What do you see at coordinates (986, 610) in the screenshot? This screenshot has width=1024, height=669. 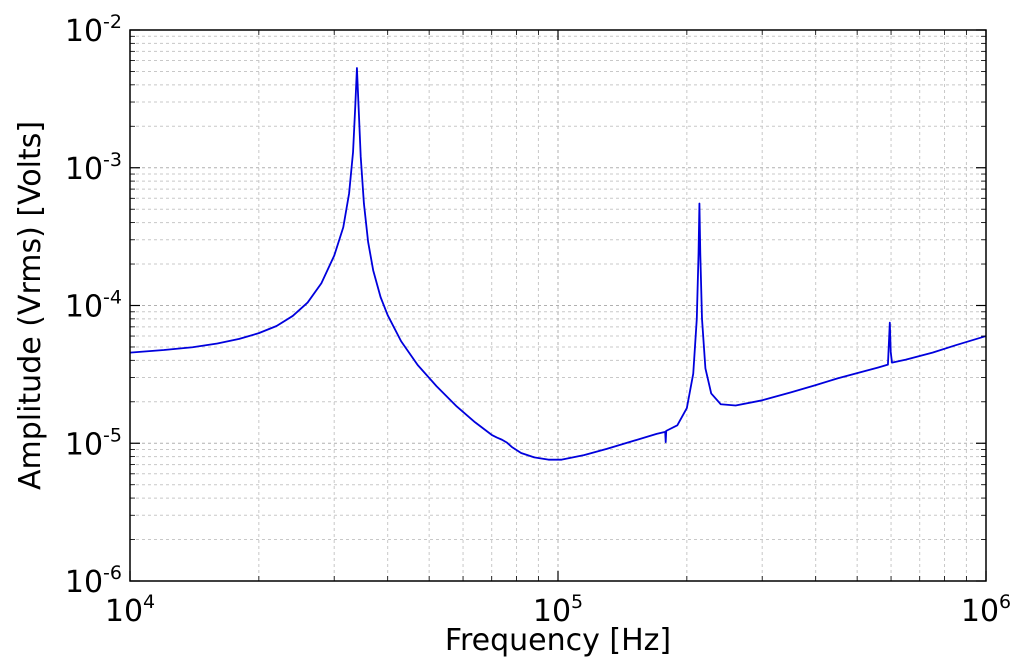 I see `x-tick-label: 10⁶` at bounding box center [986, 610].